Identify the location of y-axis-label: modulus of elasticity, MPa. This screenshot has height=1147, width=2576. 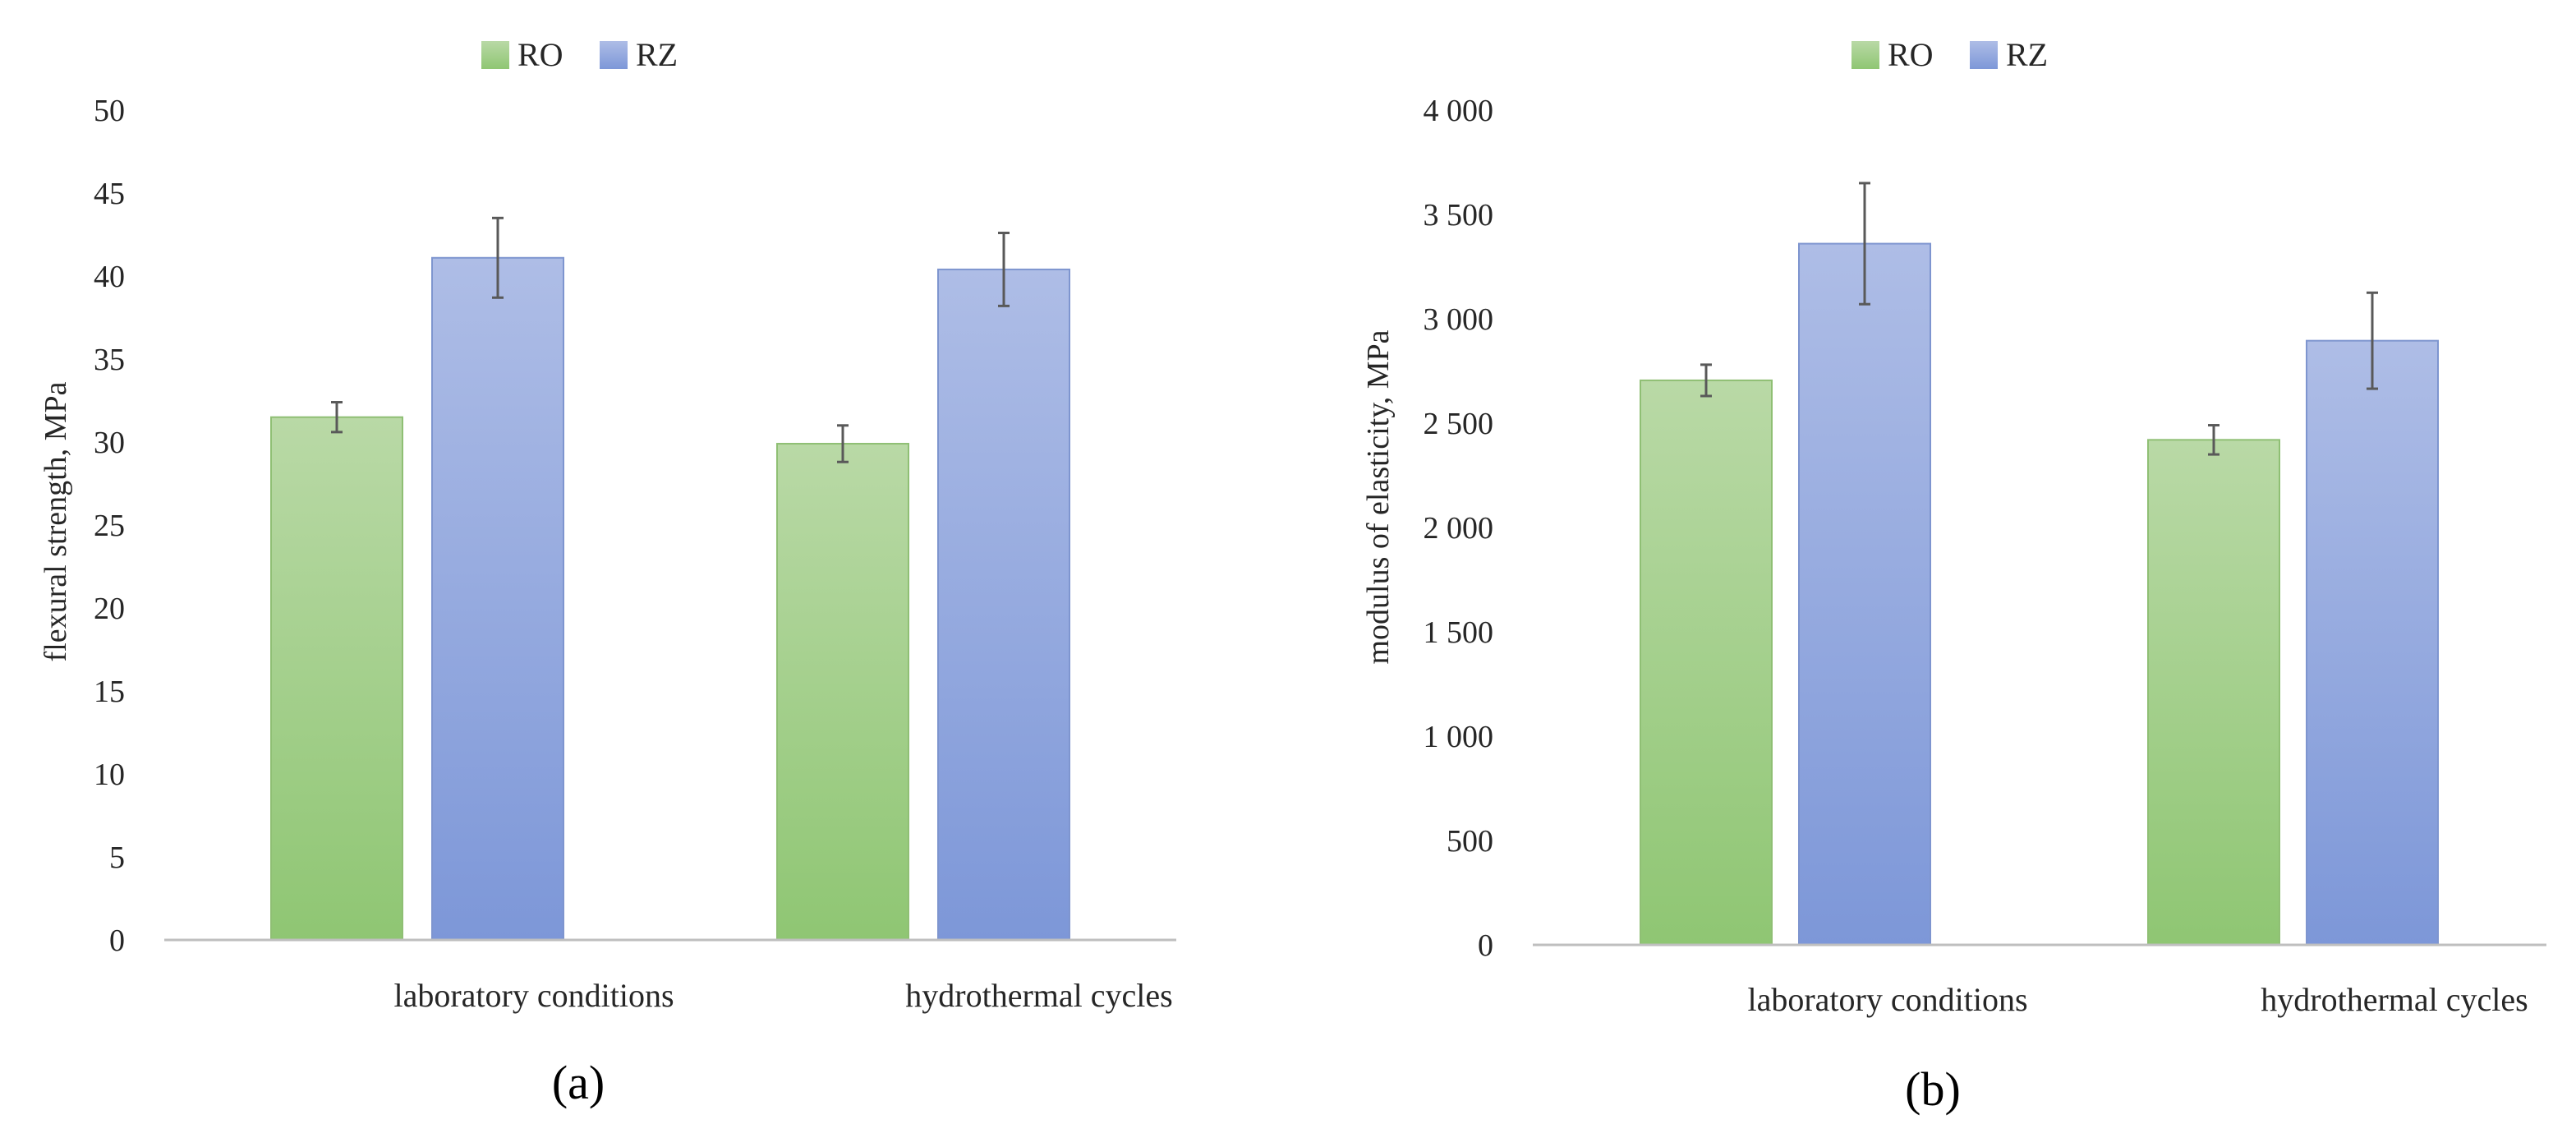
(1379, 496).